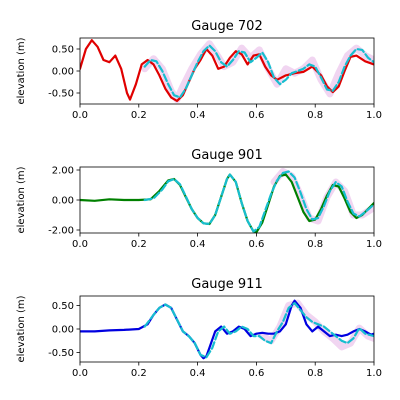 The image size is (400, 400). I want to click on chart-title: Gauge 911, so click(226, 284).